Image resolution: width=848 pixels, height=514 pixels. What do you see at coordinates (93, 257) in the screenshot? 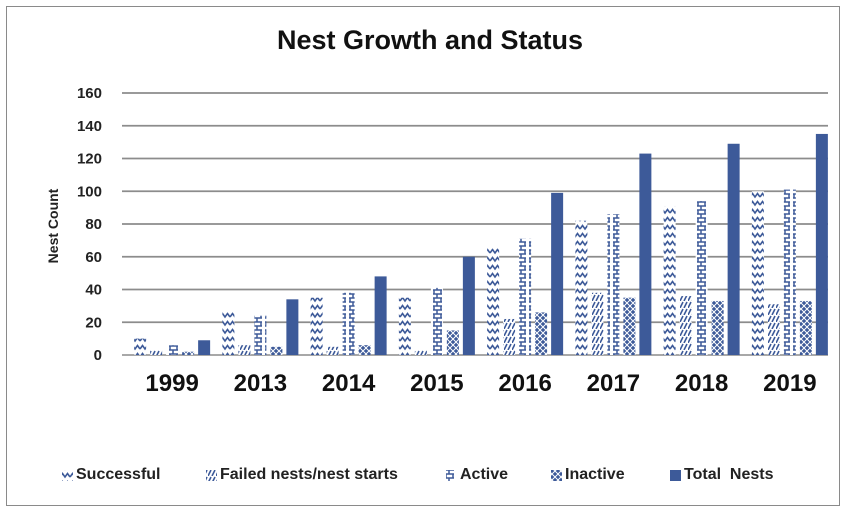
I see `y-tick-label: 60` at bounding box center [93, 257].